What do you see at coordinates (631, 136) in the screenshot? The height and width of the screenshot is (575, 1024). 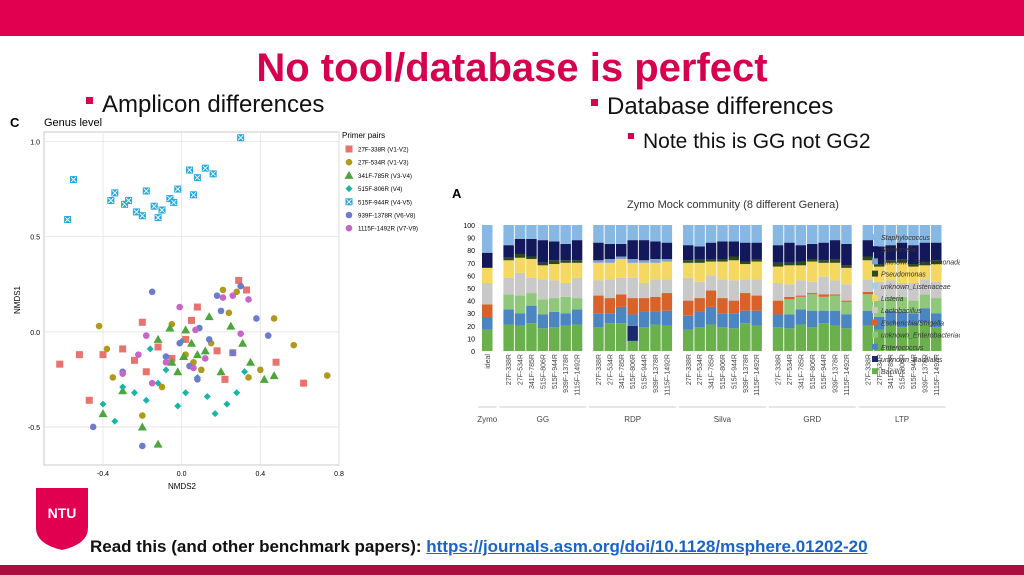 I see `bullet-square-icon` at bounding box center [631, 136].